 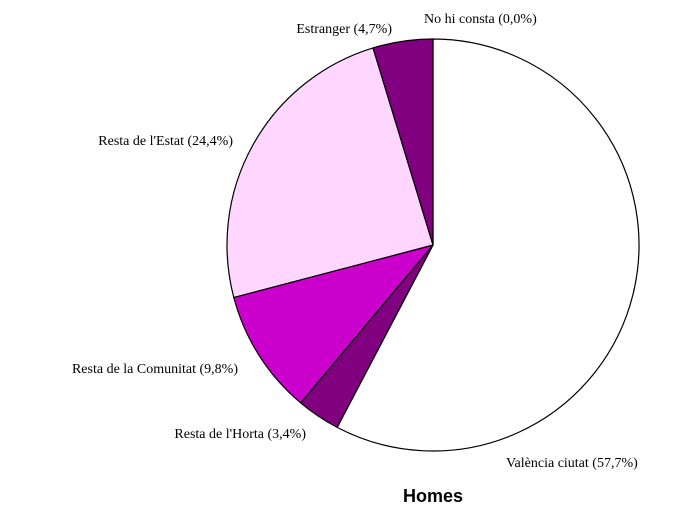 What do you see at coordinates (572, 463) in the screenshot?
I see `slice-label-valencia-ciutat: València ciutat (57,7%)` at bounding box center [572, 463].